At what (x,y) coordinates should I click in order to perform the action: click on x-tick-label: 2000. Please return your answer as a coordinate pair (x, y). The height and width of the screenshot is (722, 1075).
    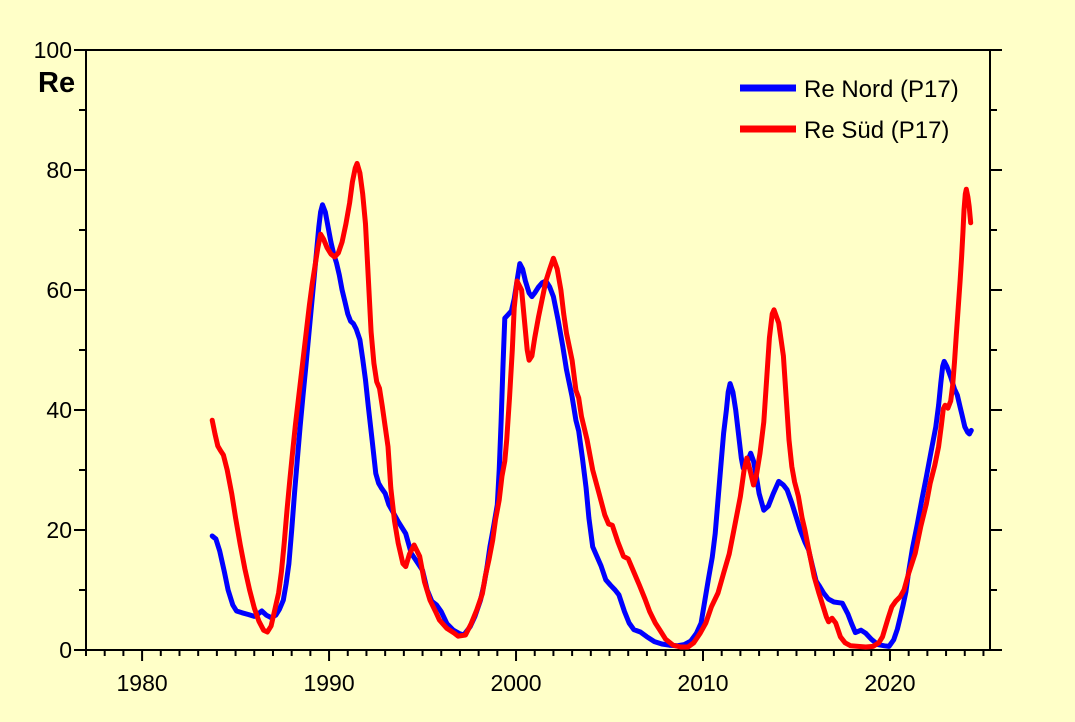
    Looking at the image, I should click on (515, 683).